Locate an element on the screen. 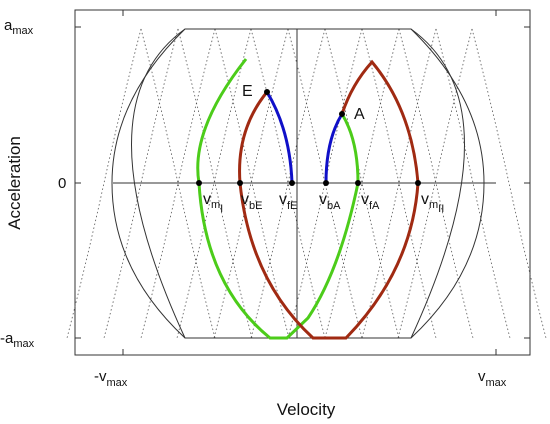 The height and width of the screenshot is (424, 550). y-axis-title: Acceleration is located at coordinates (14, 183).